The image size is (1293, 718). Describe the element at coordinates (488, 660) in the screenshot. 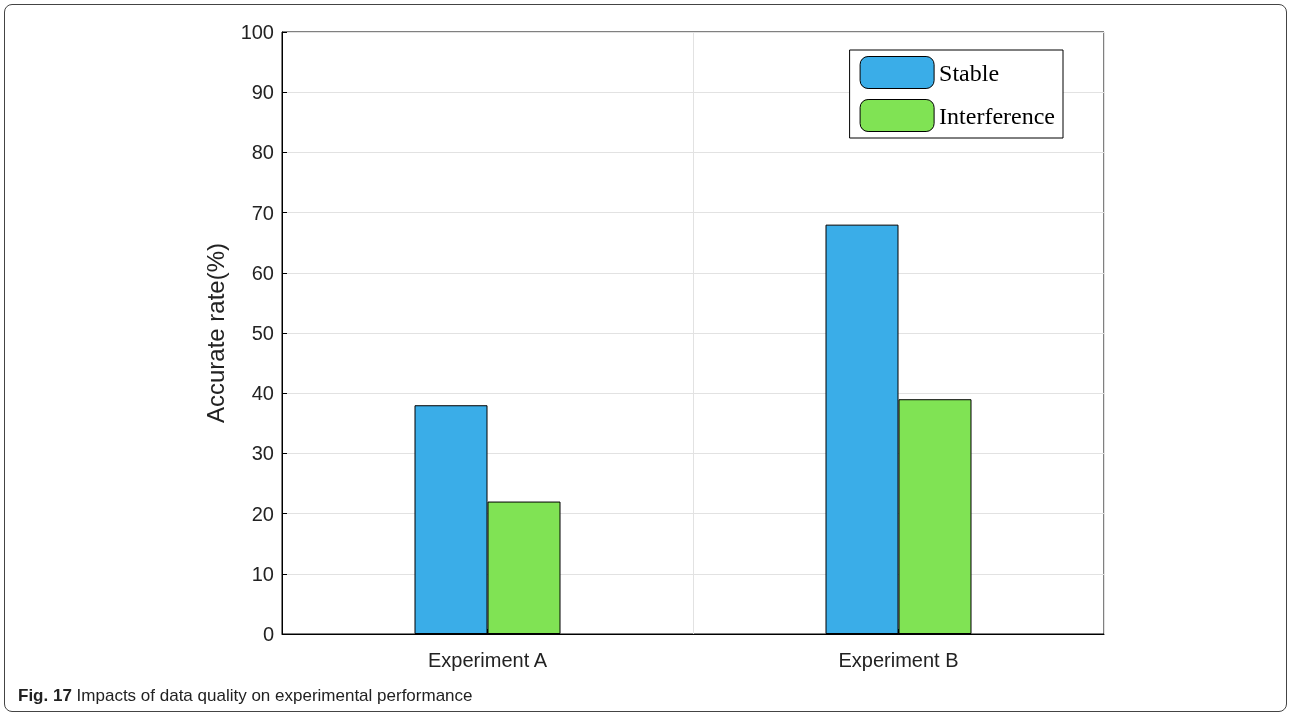

I see `x-tick-label: Experiment A` at that location.